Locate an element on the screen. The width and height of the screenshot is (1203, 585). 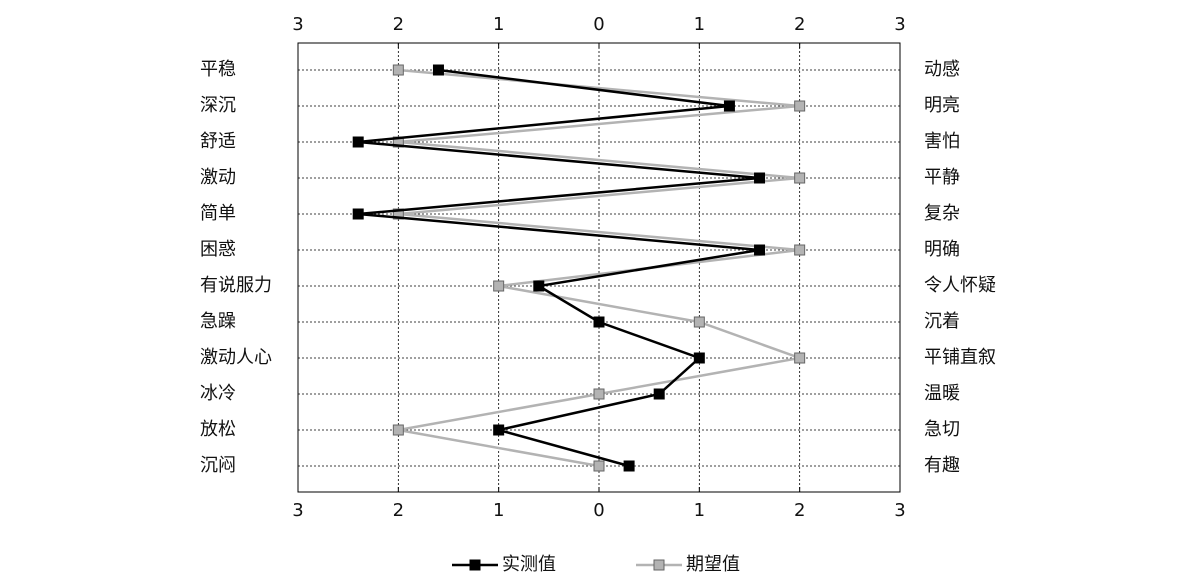
left-label: 有说服力 is located at coordinates (236, 285).